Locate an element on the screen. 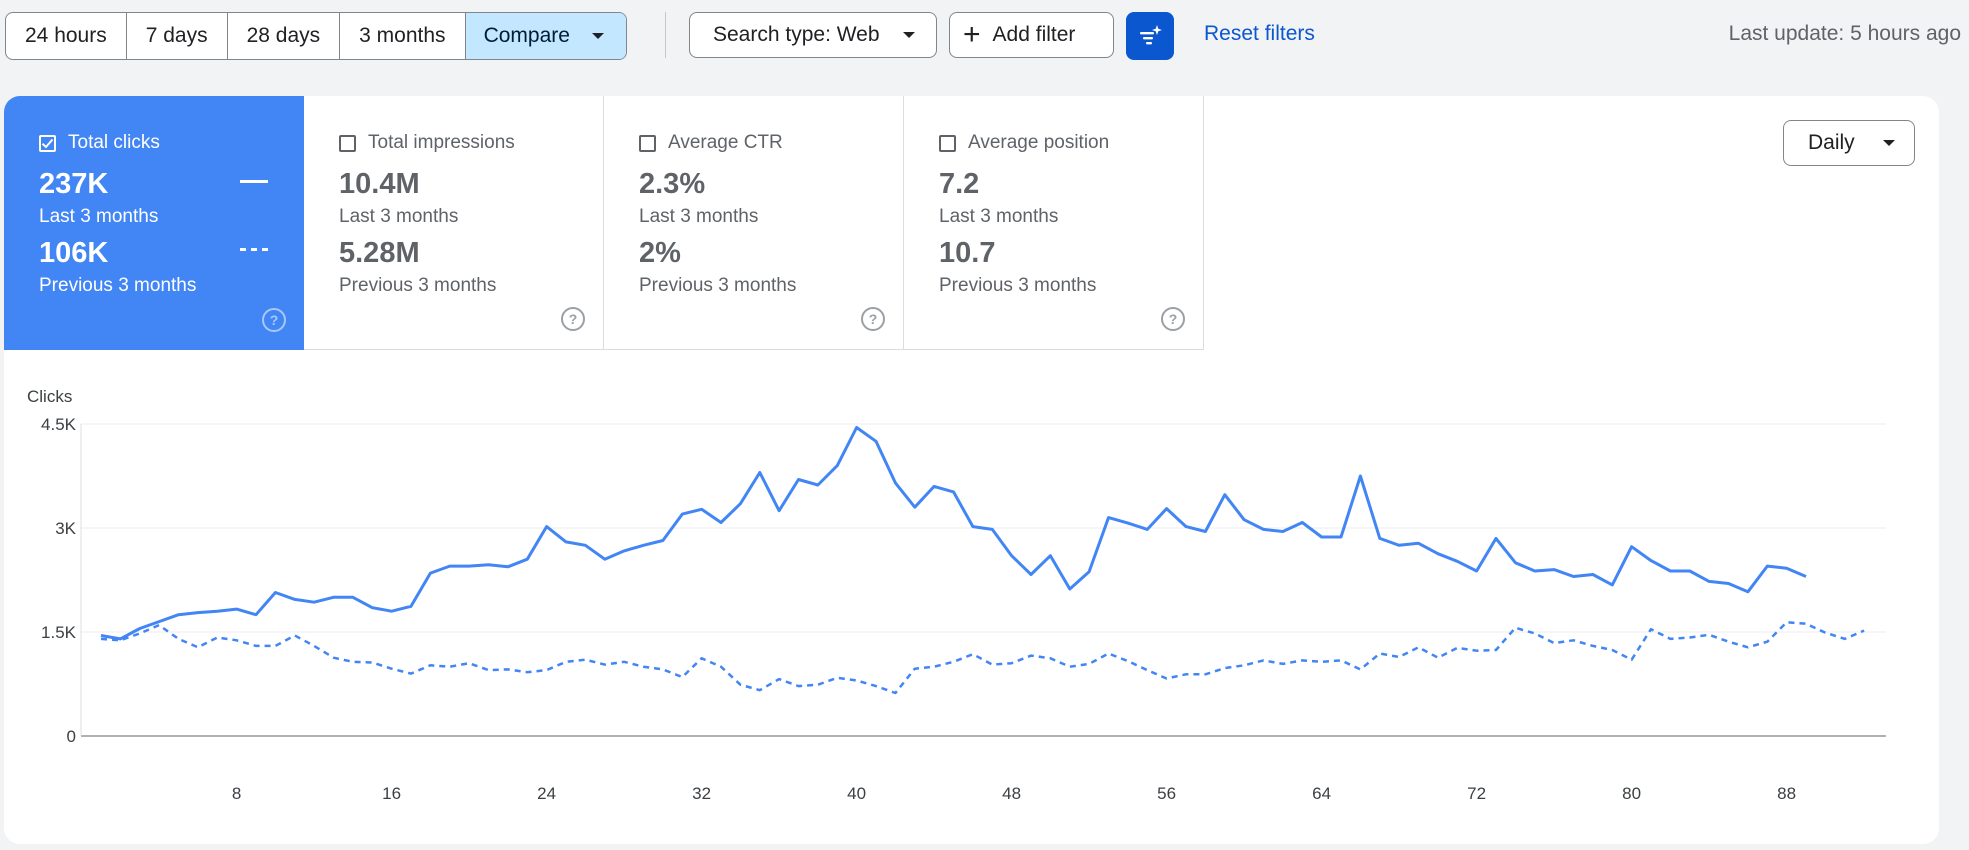 The image size is (1969, 850). search-type-button: Search type: Web is located at coordinates (813, 35).